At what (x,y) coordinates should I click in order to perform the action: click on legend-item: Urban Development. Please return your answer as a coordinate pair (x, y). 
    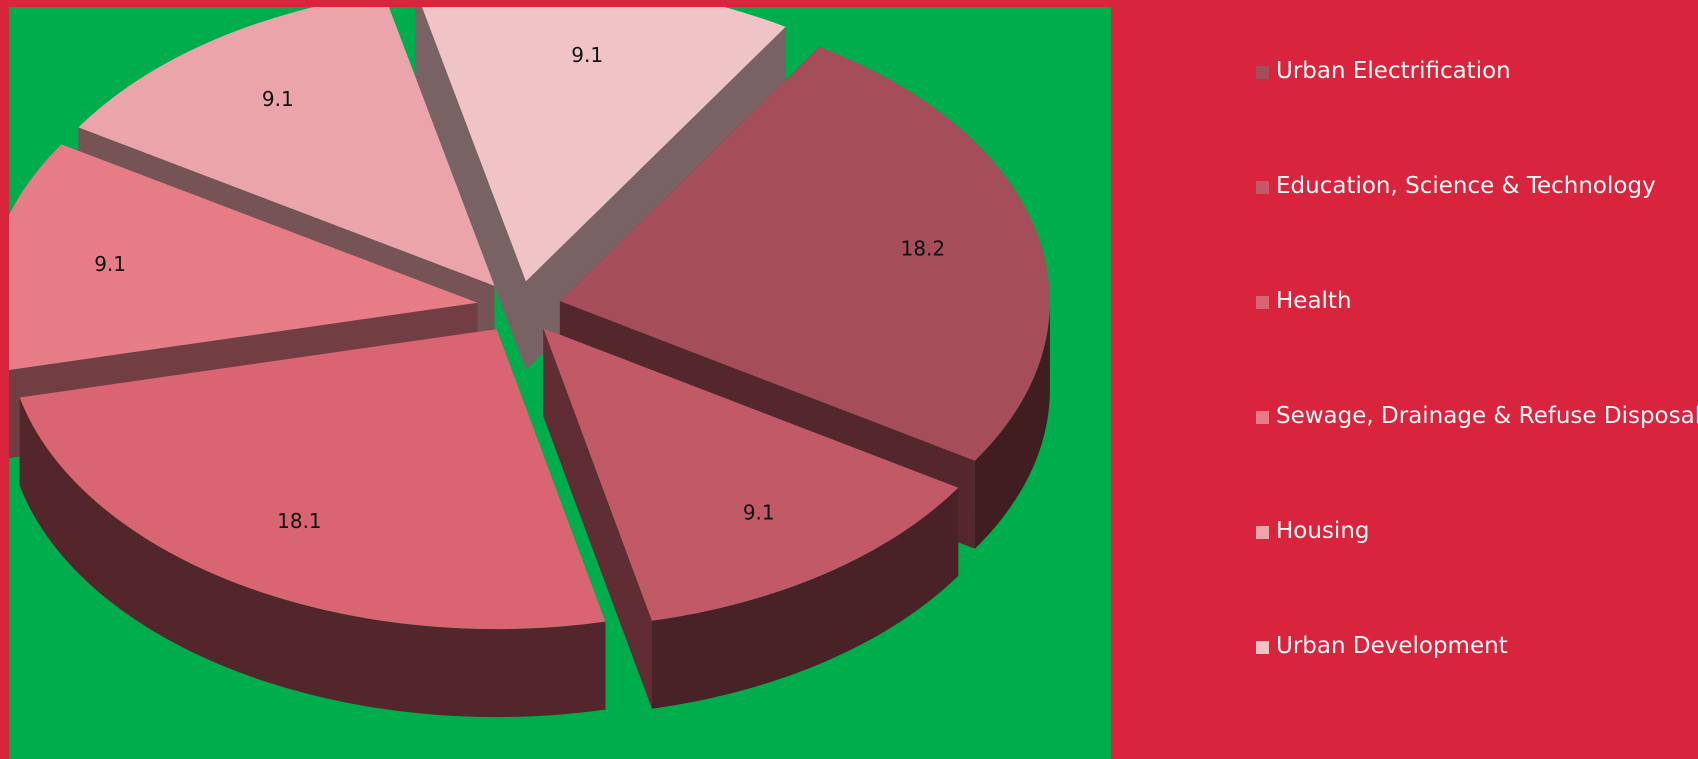
    Looking at the image, I should click on (1476, 688).